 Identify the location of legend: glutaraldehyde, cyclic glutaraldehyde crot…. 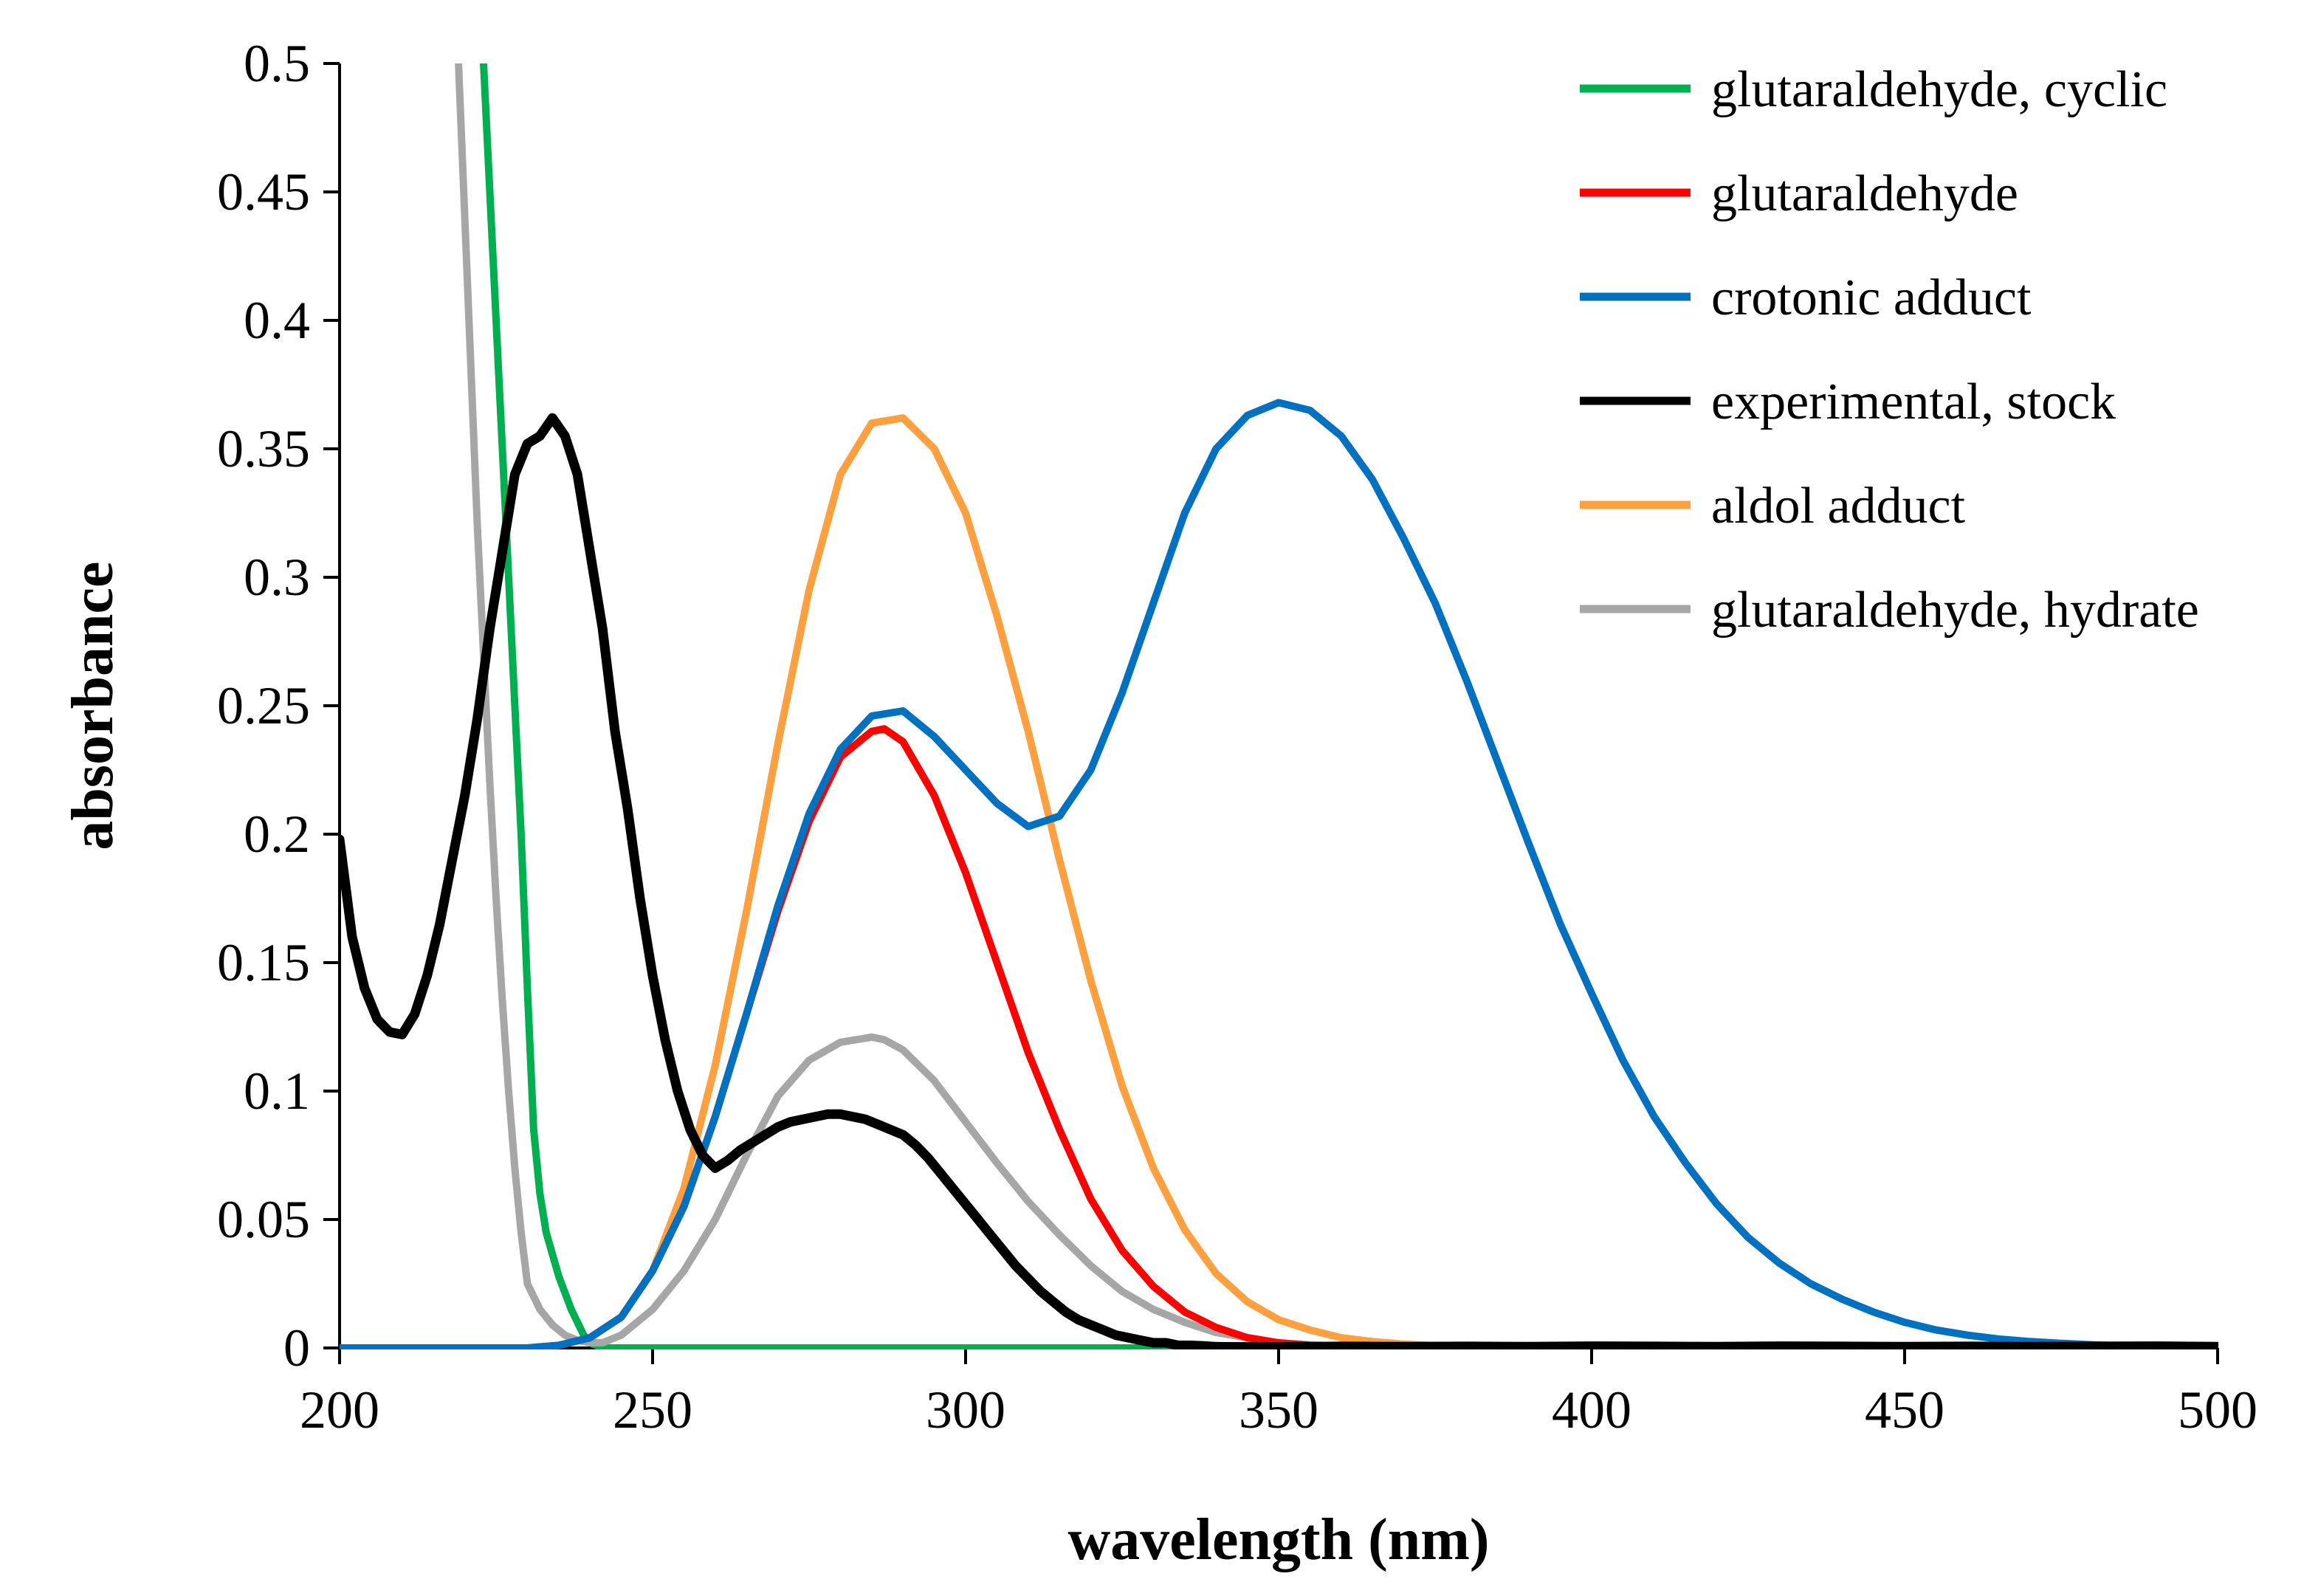
(1889, 350).